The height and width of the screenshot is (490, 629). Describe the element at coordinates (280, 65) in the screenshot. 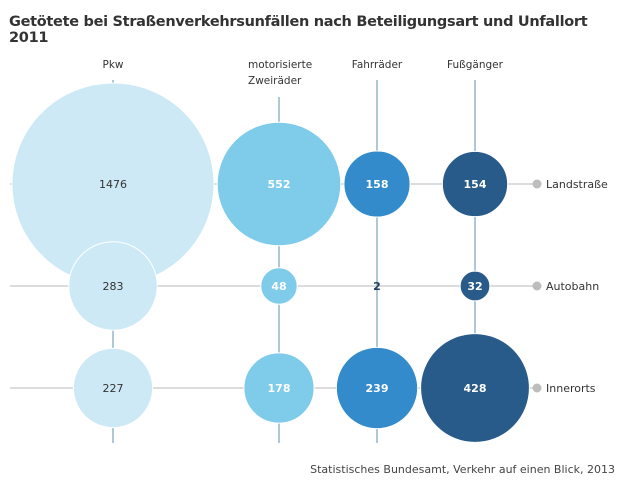

I see `column-label: motorisierte` at that location.